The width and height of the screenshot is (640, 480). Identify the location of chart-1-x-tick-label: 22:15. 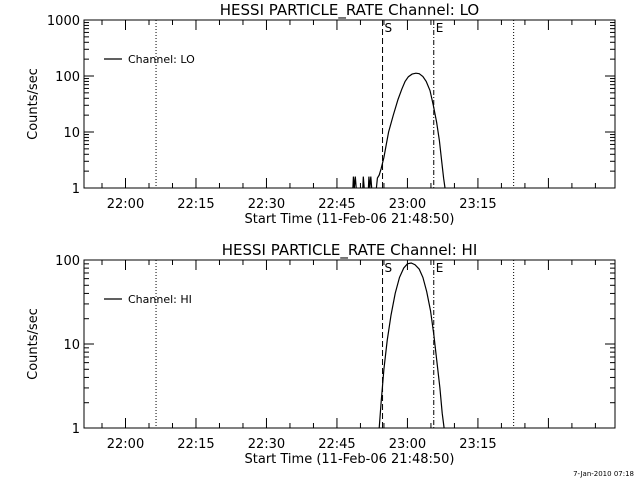
(195, 204).